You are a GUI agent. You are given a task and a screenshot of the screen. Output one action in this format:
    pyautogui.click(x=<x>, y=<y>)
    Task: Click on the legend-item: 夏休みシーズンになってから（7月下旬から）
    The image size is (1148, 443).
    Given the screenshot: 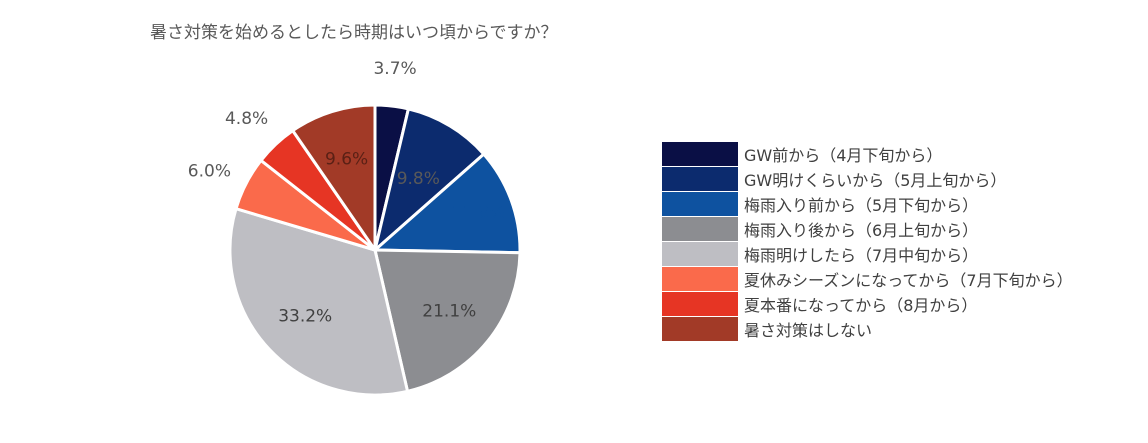 What is the action you would take?
    pyautogui.click(x=867, y=278)
    